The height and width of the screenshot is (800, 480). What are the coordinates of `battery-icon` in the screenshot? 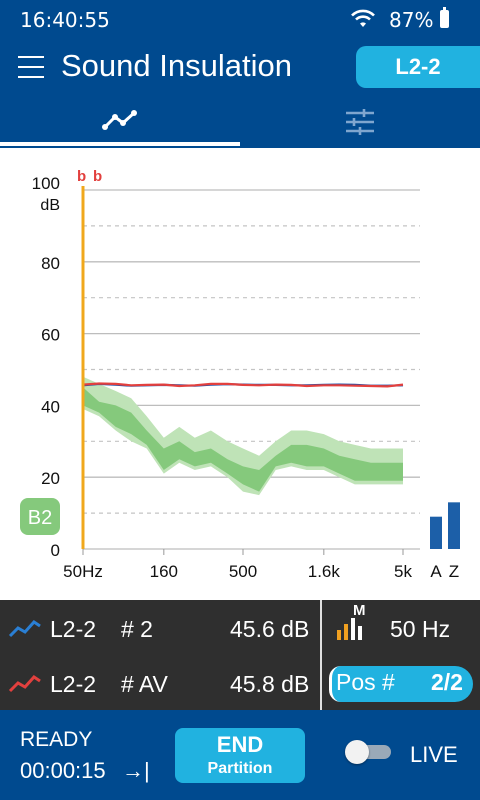 It's located at (444, 17).